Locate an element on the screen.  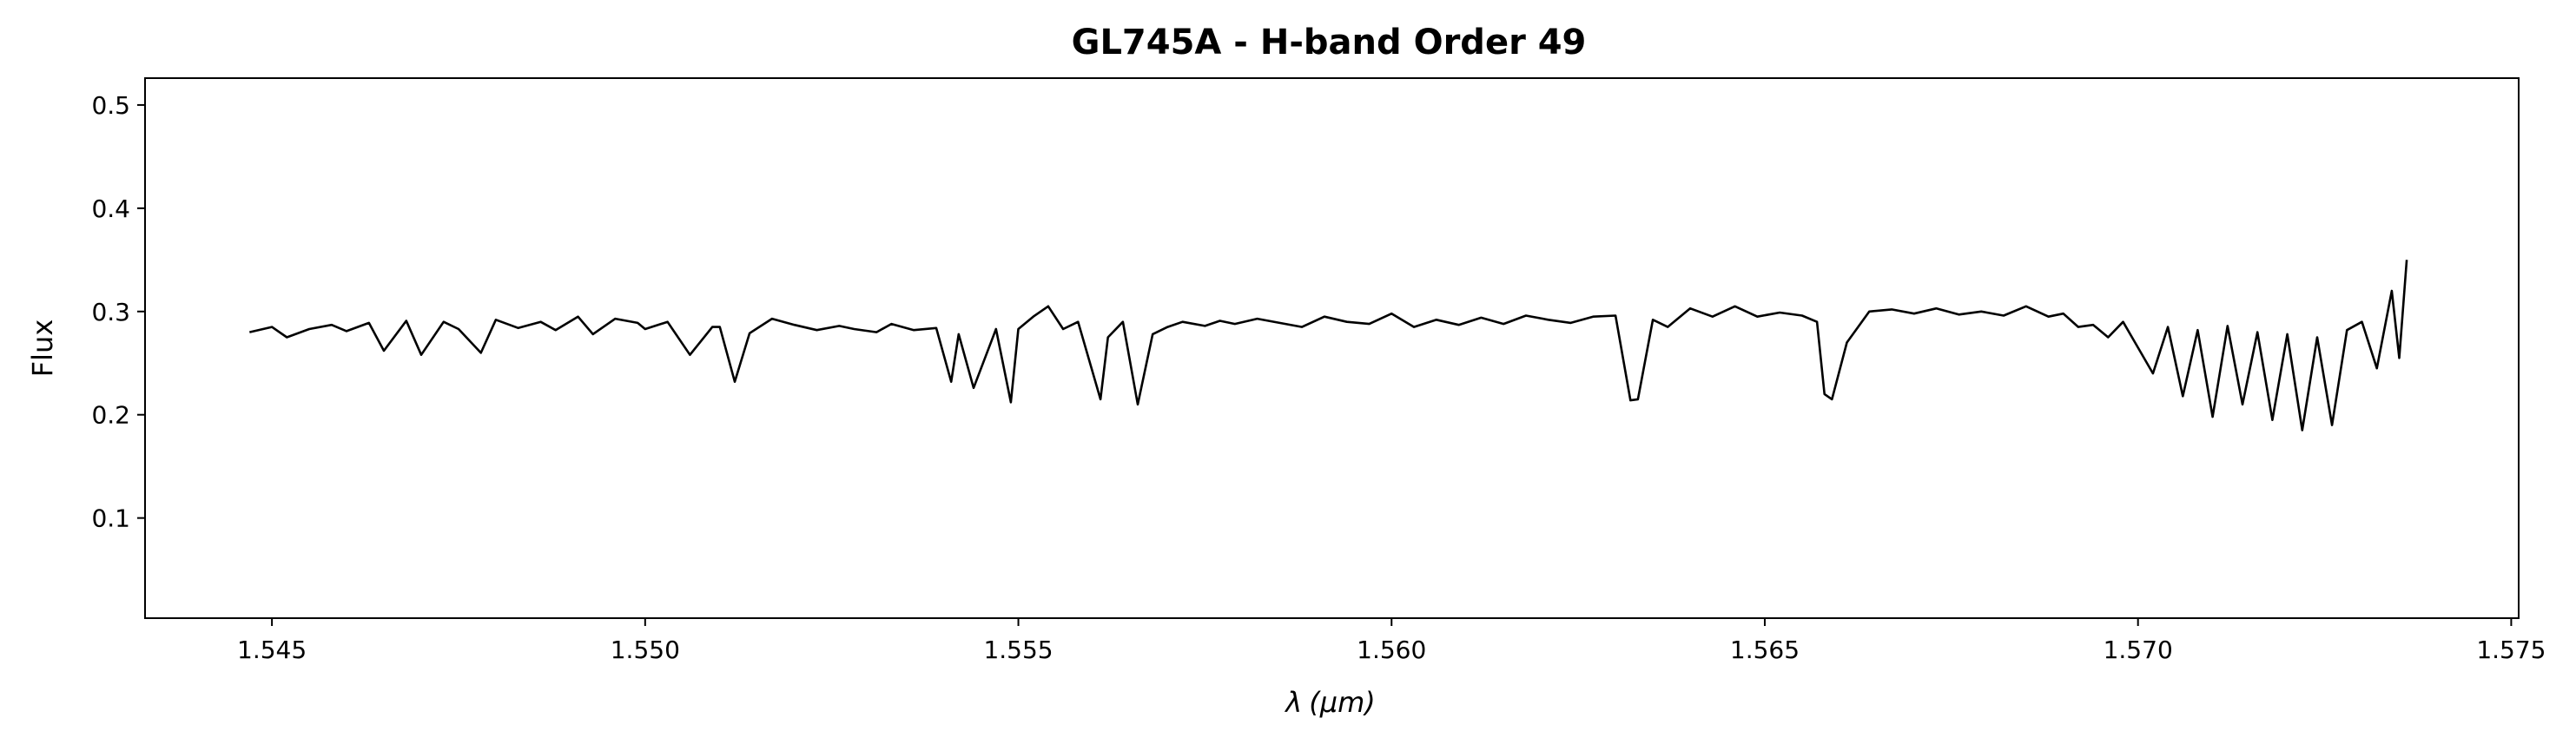
x-tick-label: 1.545 is located at coordinates (272, 650).